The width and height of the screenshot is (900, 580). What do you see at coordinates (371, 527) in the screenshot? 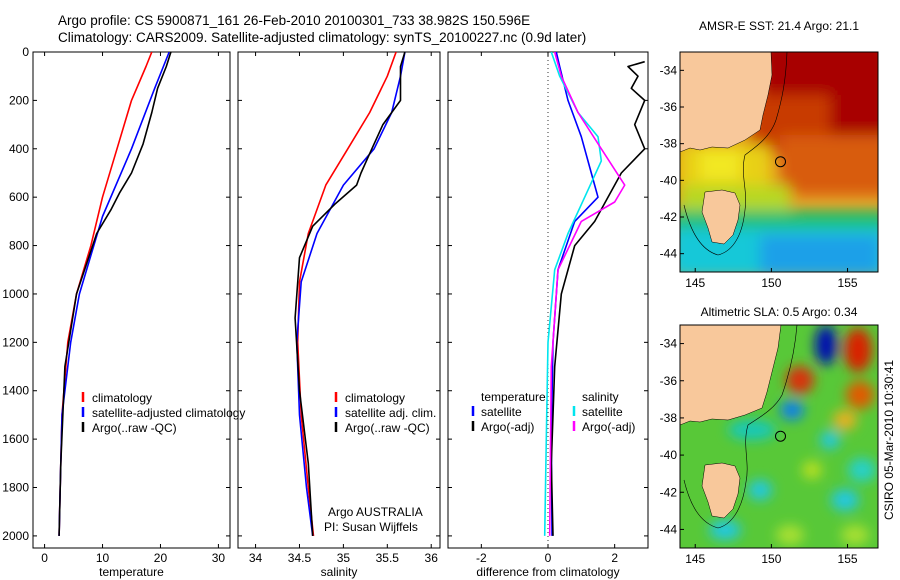
I see `annotation-pi: PI: Susan Wijffels` at bounding box center [371, 527].